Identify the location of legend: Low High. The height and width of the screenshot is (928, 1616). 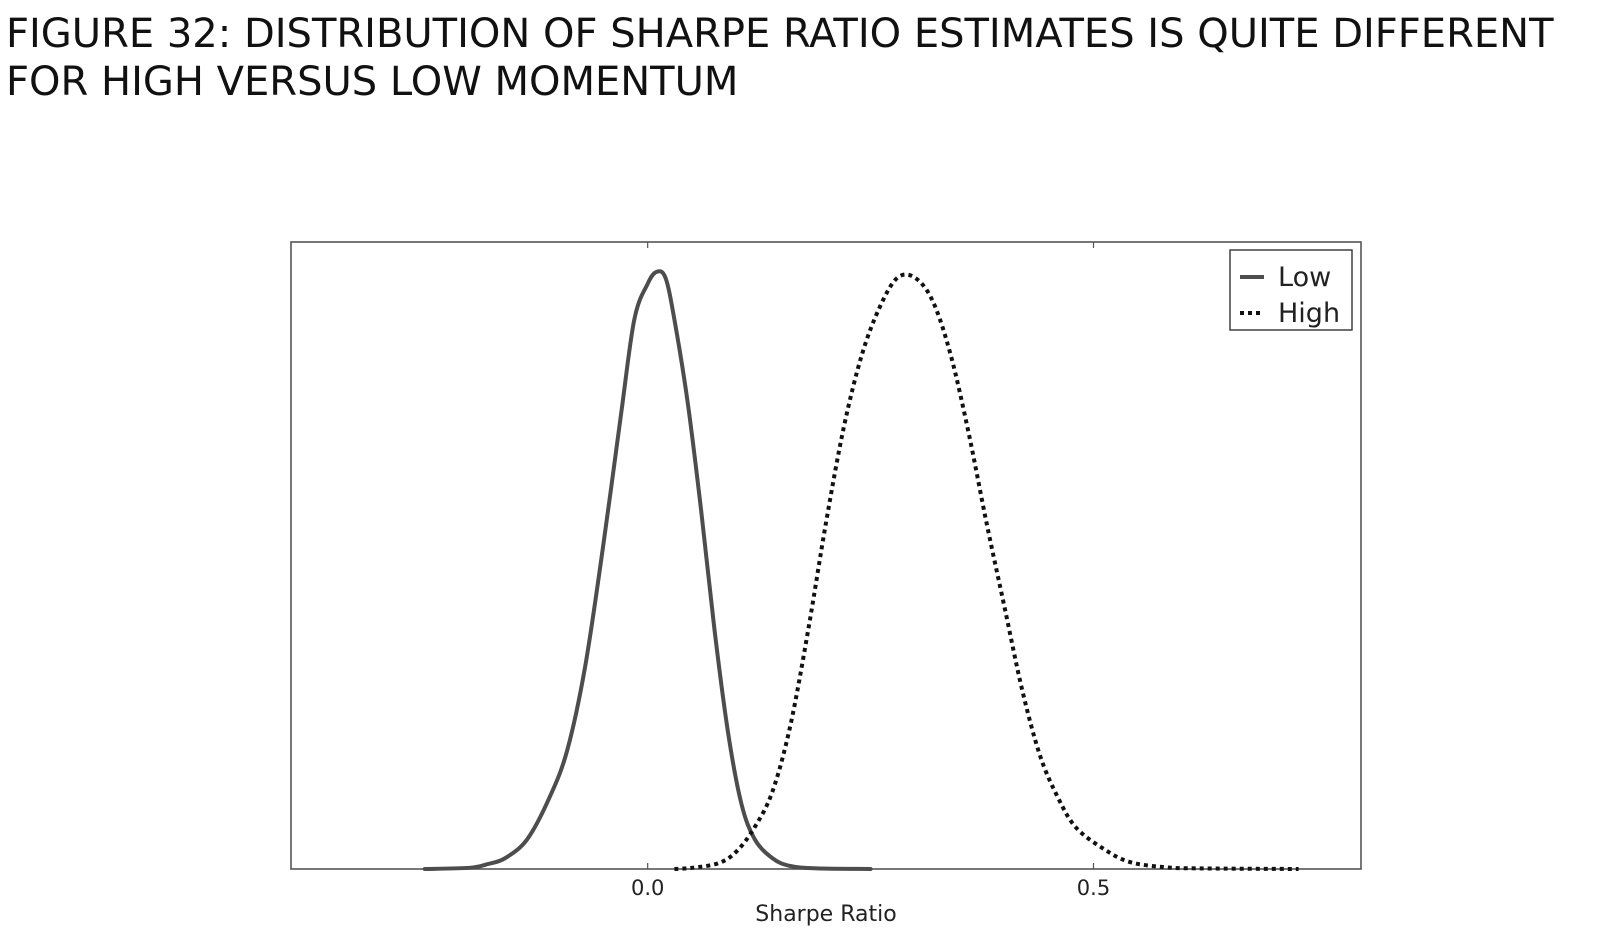
(1291, 290).